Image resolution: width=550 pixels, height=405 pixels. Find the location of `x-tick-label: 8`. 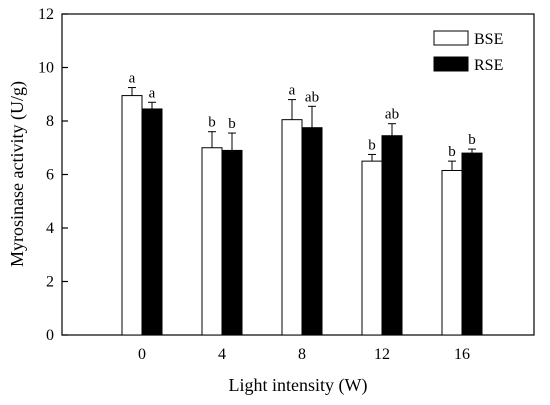

x-tick-label: 8 is located at coordinates (302, 354).